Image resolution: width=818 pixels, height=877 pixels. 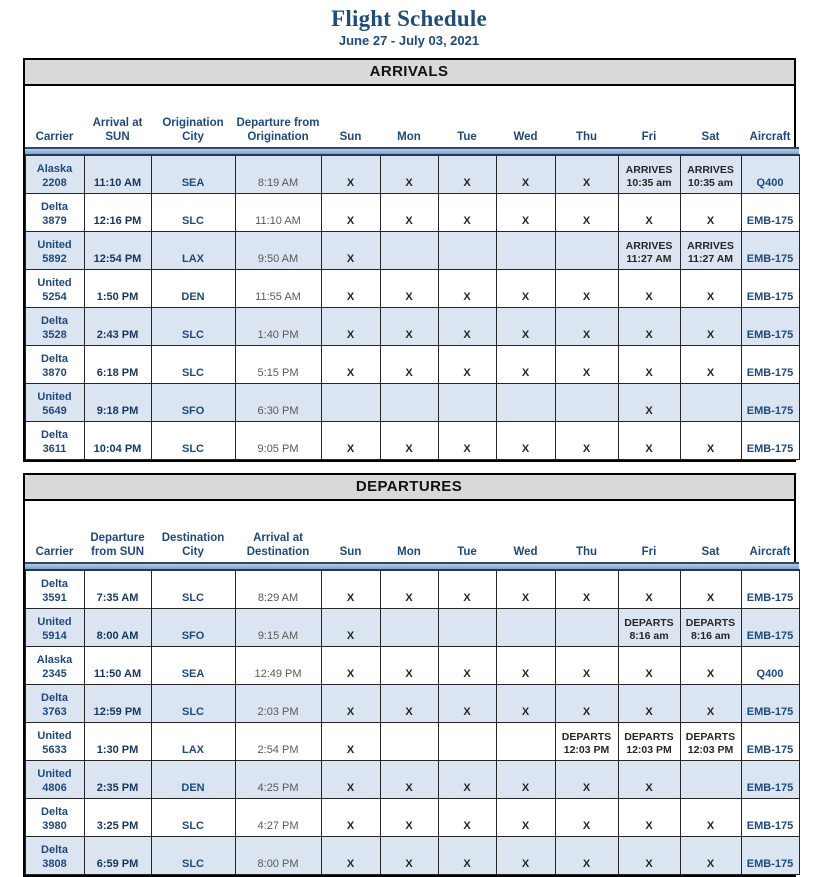 What do you see at coordinates (54, 673) in the screenshot?
I see `flight-number: 2345` at bounding box center [54, 673].